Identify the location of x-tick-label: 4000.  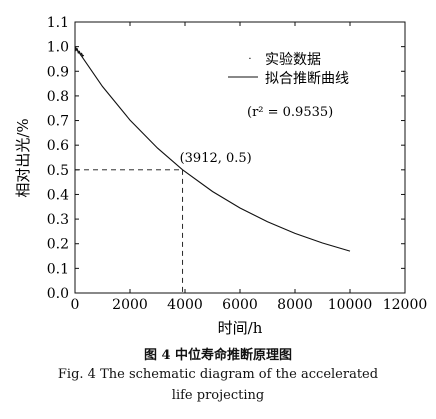
(185, 305).